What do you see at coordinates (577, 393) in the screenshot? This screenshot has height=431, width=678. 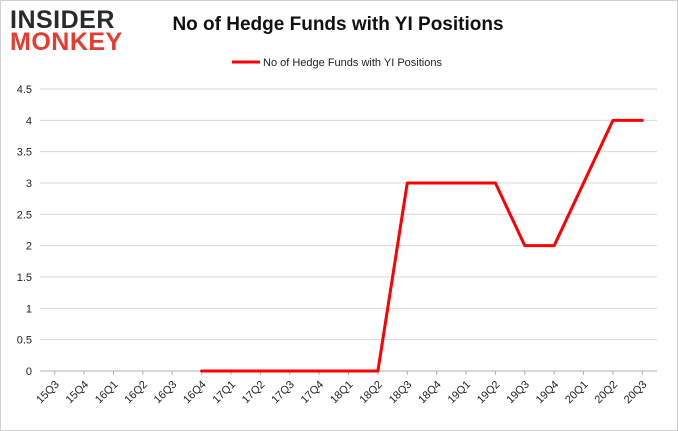 I see `x-tick-label: 20Q1` at bounding box center [577, 393].